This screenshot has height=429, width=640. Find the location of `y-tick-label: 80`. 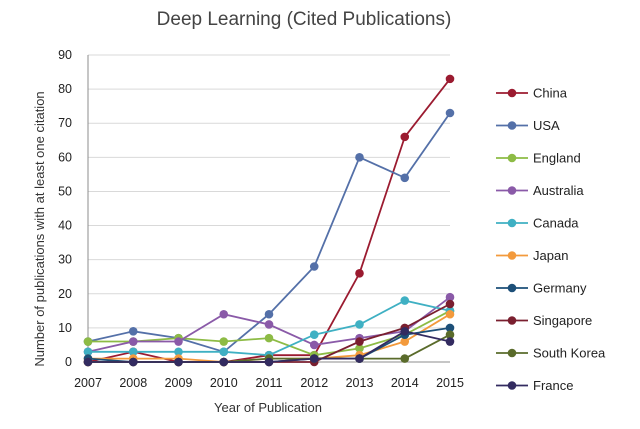

y-tick-label: 80 is located at coordinates (65, 89).